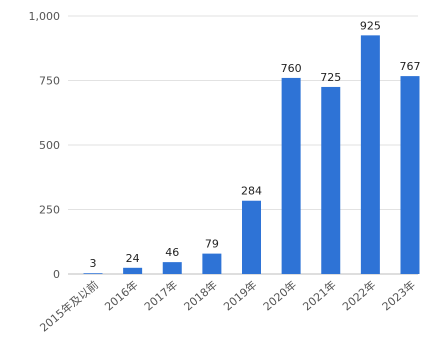 The image size is (423, 354). Describe the element at coordinates (49, 210) in the screenshot. I see `y-tick-label: 250` at that location.